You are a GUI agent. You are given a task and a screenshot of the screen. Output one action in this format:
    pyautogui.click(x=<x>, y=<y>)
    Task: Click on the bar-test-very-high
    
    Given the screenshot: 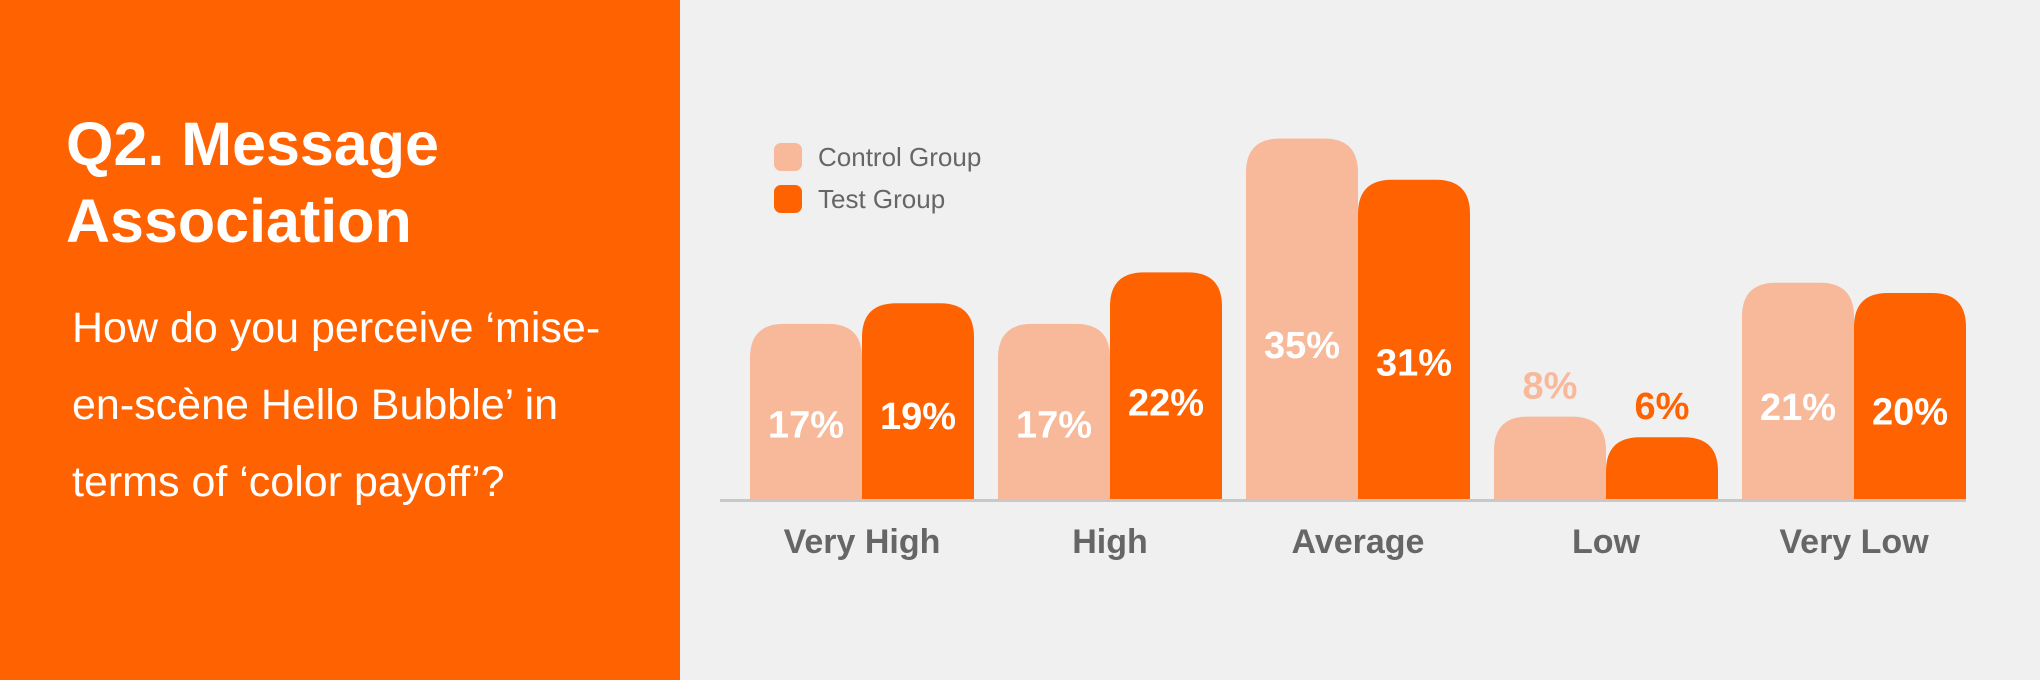 What is the action you would take?
    pyautogui.click(x=918, y=401)
    